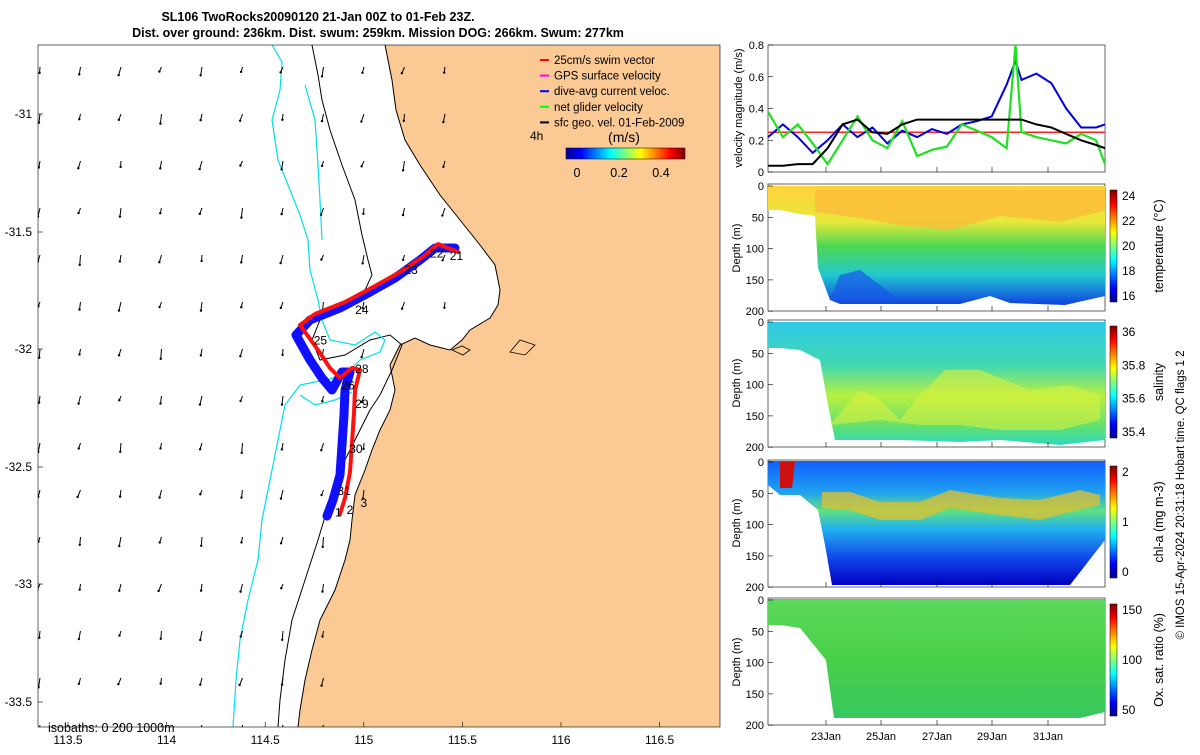 This screenshot has height=755, width=1200. I want to click on legend-label: GPS surface velocity, so click(607, 77).